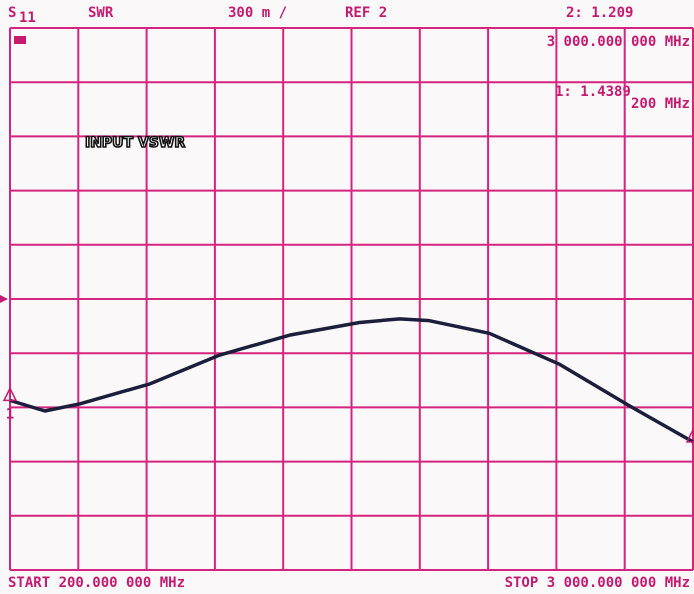  I want to click on scale: 300 m /, so click(257, 13).